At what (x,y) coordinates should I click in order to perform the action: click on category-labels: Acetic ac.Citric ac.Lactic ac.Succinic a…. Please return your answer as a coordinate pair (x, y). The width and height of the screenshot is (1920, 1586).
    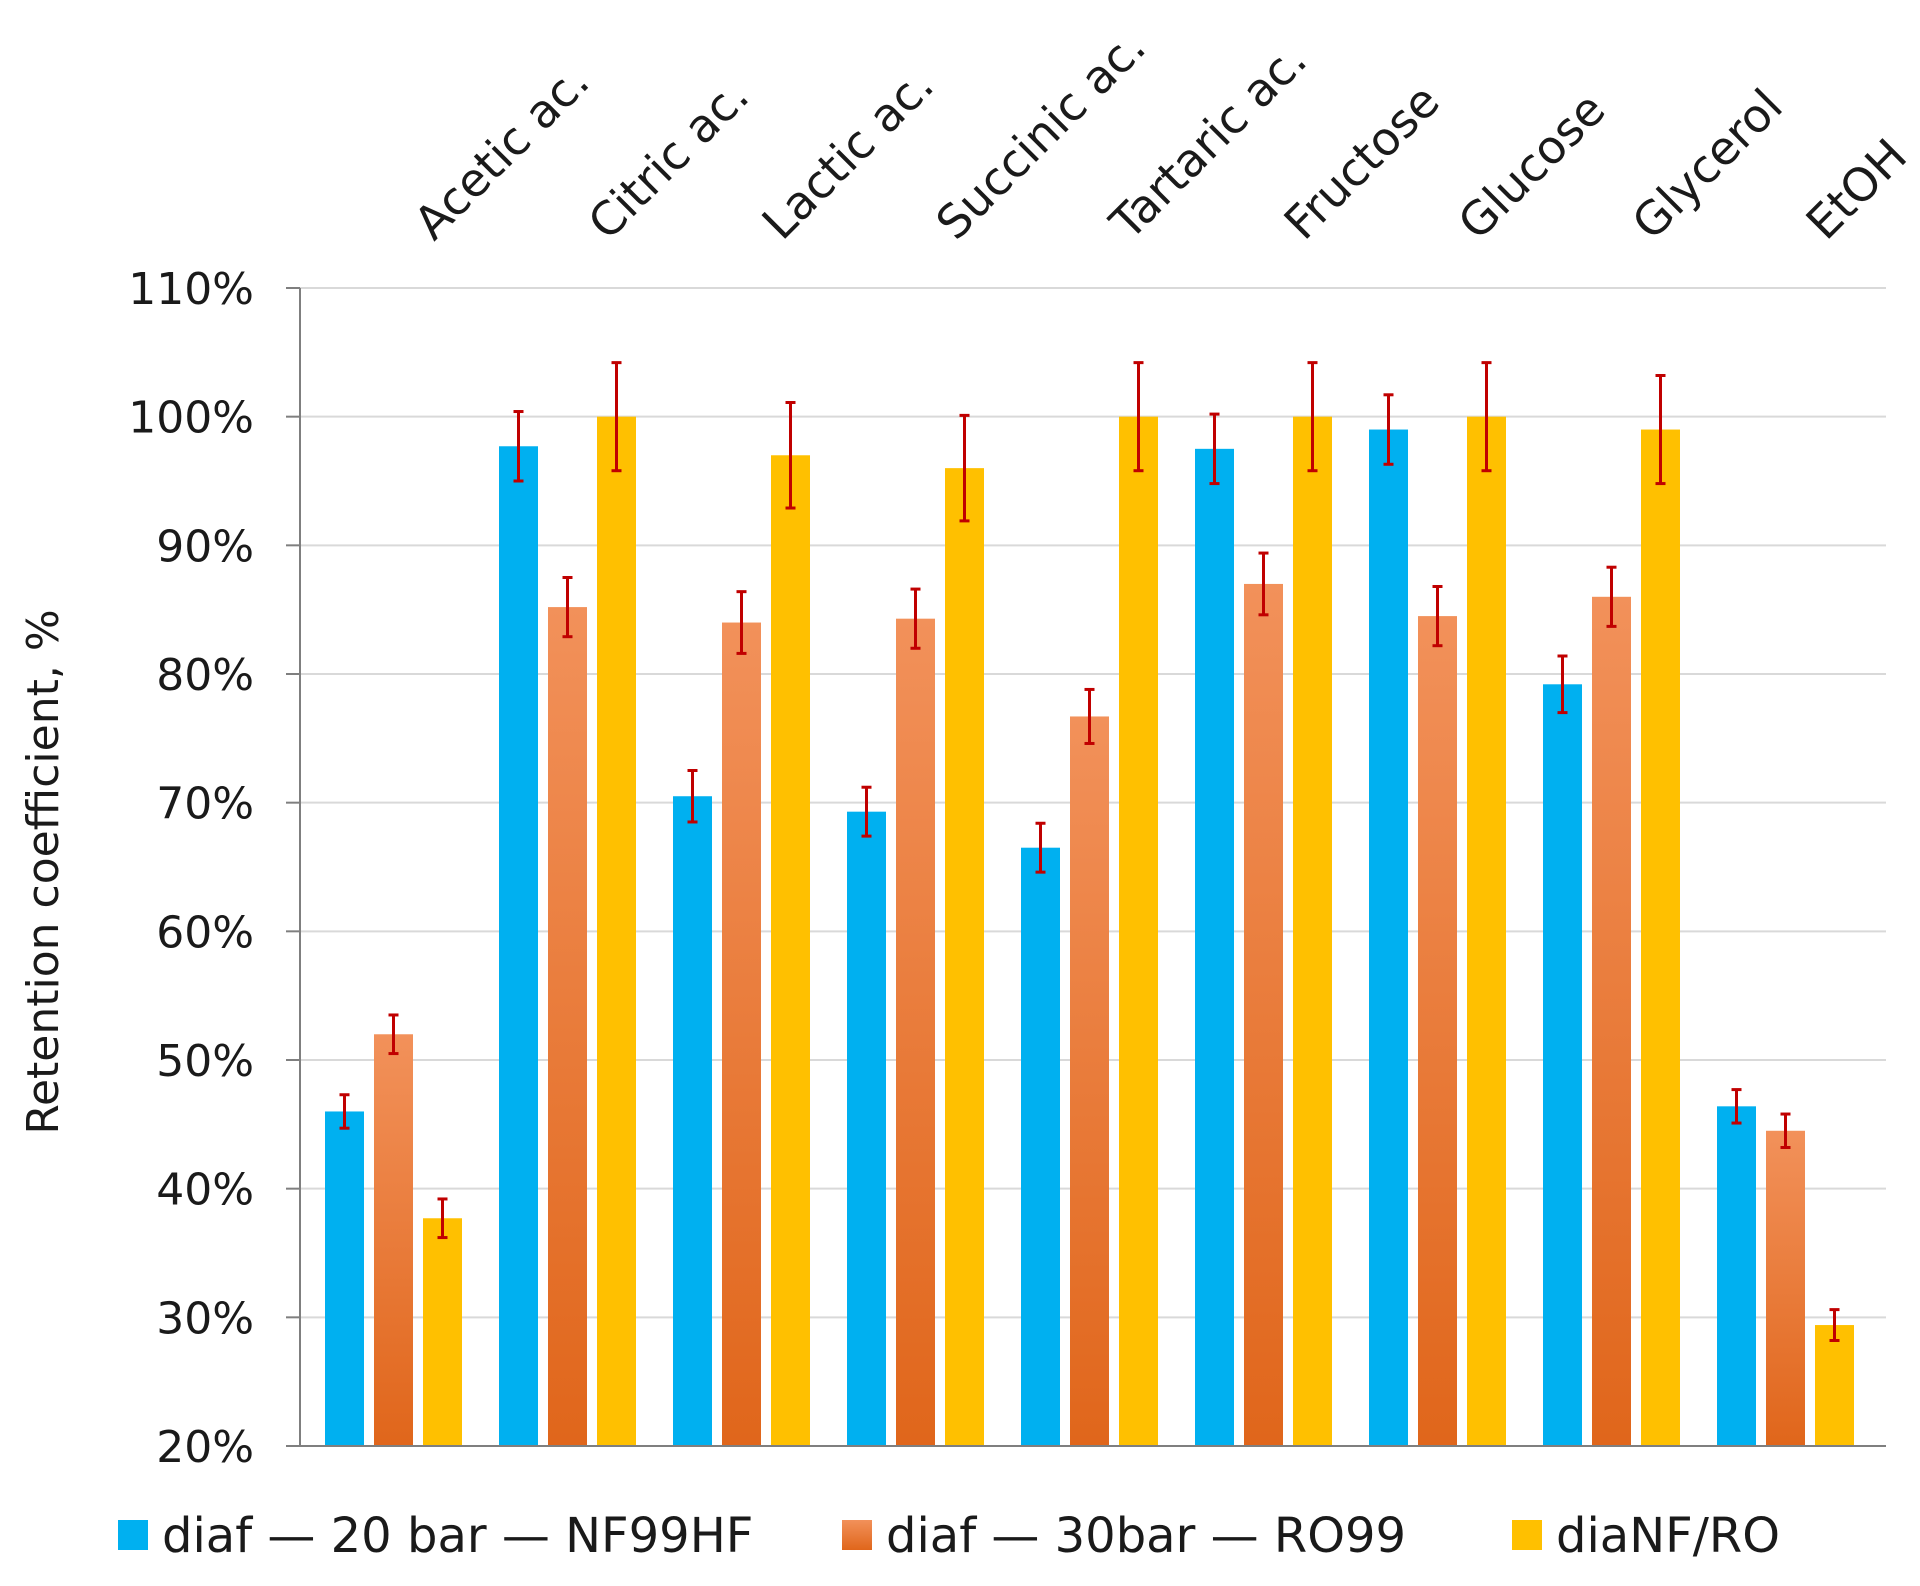
    Looking at the image, I should click on (1161, 134).